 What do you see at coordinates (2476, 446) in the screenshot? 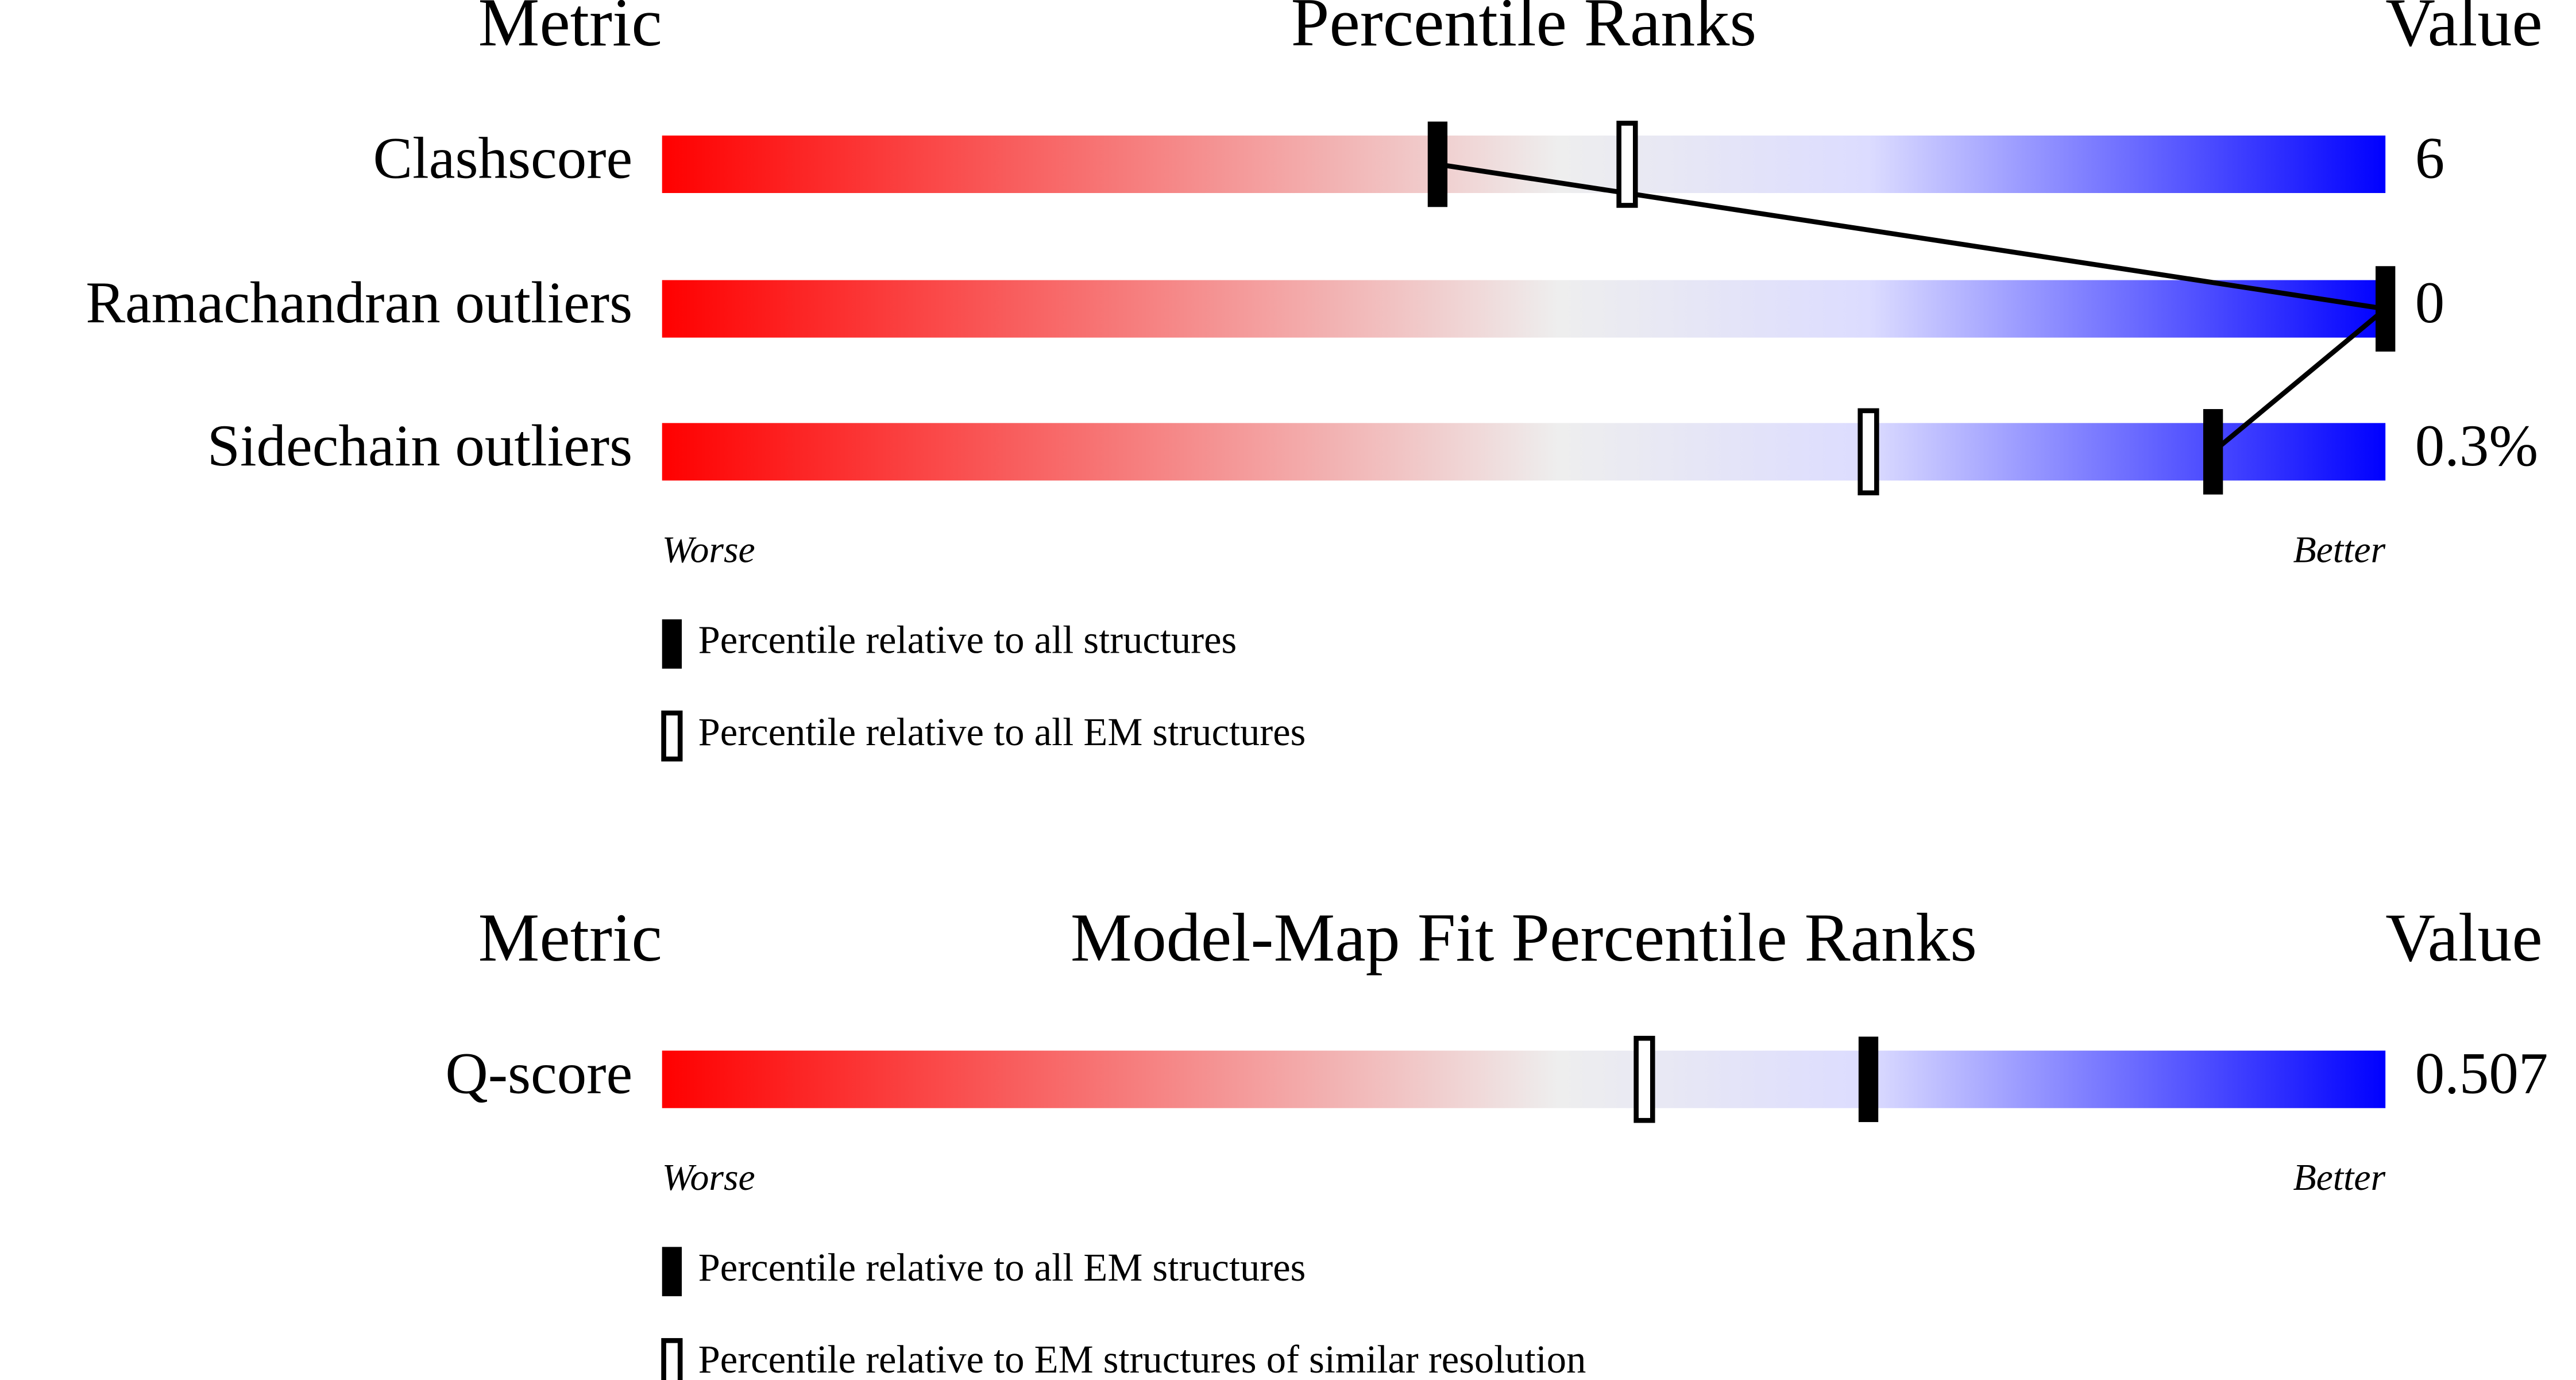
I see `metric-value: 0.3%` at bounding box center [2476, 446].